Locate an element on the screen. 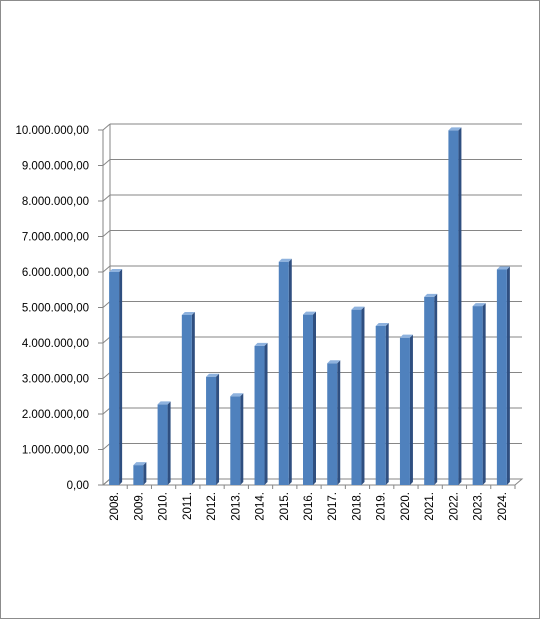  x-tick-label: 2021. is located at coordinates (430, 506).